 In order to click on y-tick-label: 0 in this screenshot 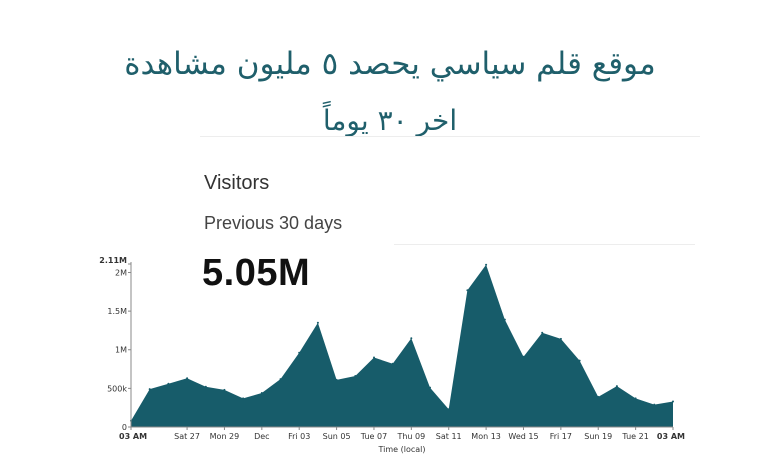, I will do `click(124, 427)`.